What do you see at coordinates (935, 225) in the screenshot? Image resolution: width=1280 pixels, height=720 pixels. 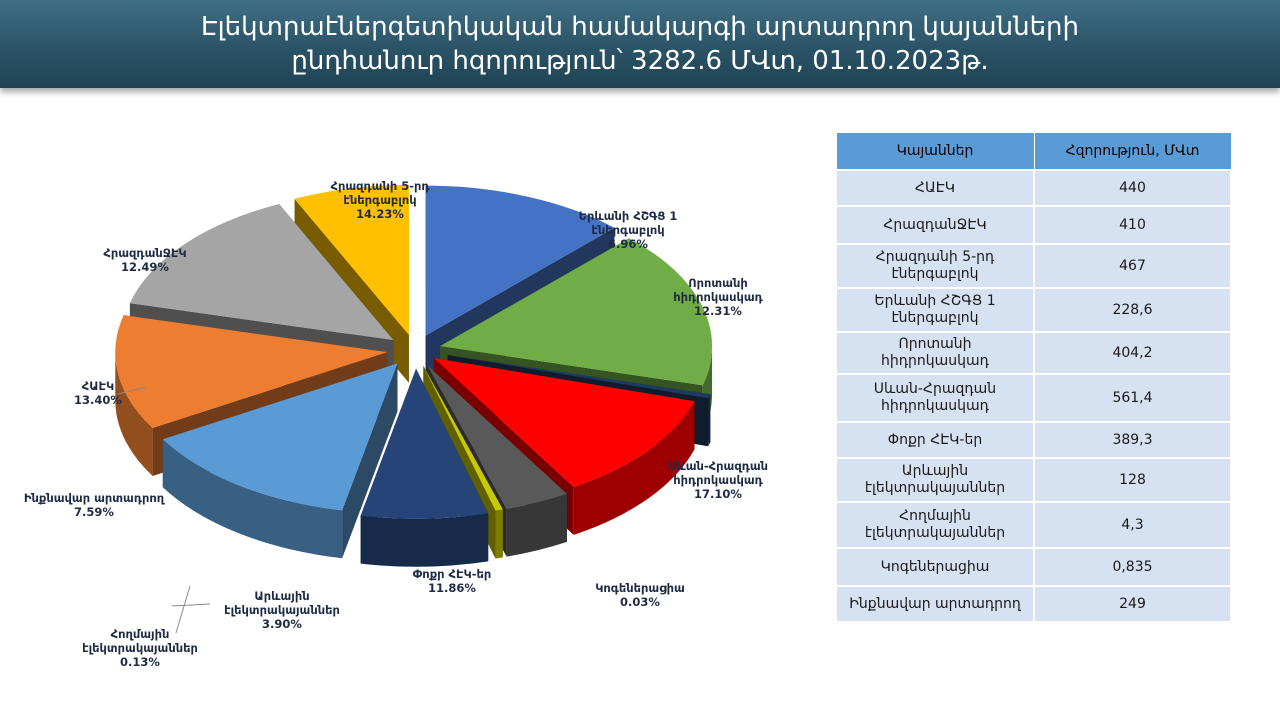 I see `table-cell-station: ՀրազդանՋԷԿ` at bounding box center [935, 225].